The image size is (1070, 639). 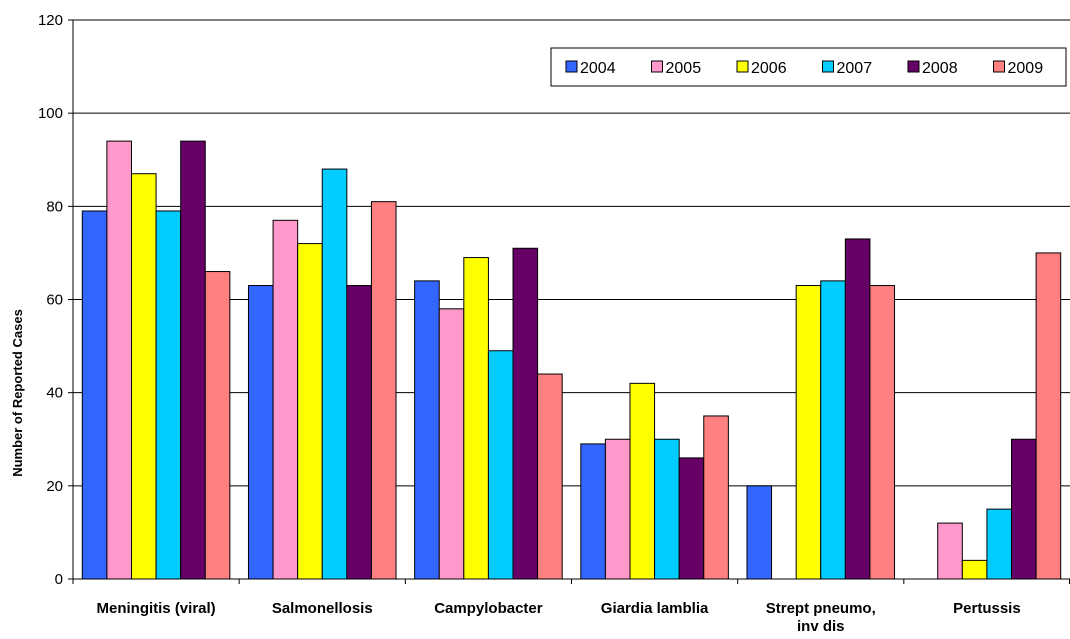 I want to click on legend-label-2009: 2009, so click(x=1026, y=68).